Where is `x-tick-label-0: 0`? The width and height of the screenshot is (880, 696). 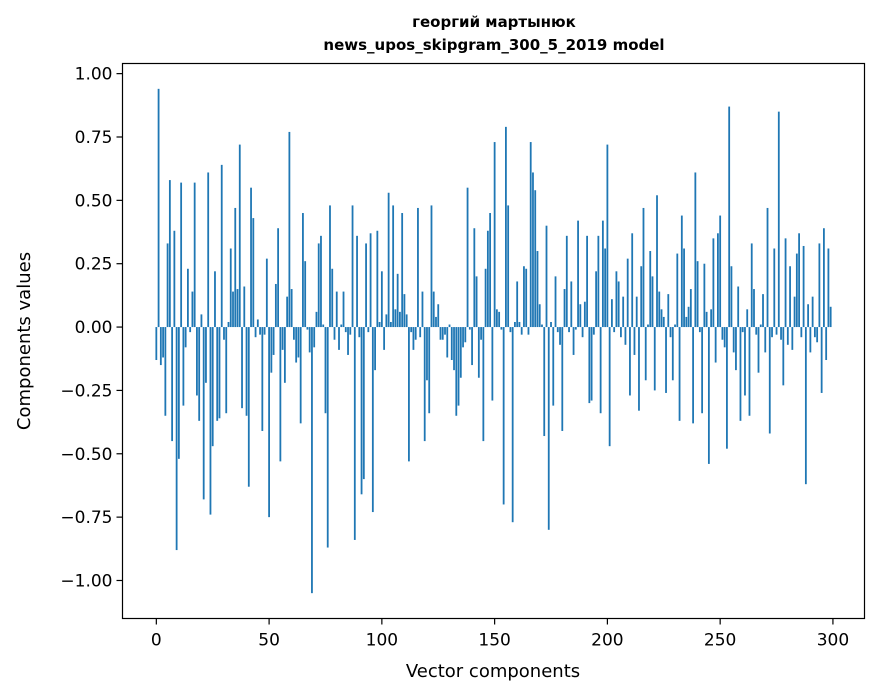 x-tick-label-0: 0 is located at coordinates (156, 641).